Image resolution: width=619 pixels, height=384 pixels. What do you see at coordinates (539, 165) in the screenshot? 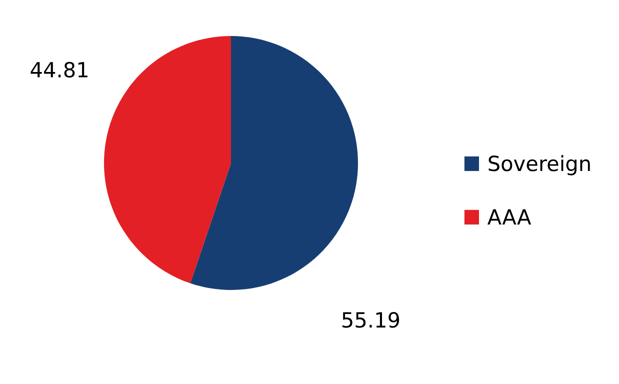
I see `legend-label: Sovereign` at bounding box center [539, 165].